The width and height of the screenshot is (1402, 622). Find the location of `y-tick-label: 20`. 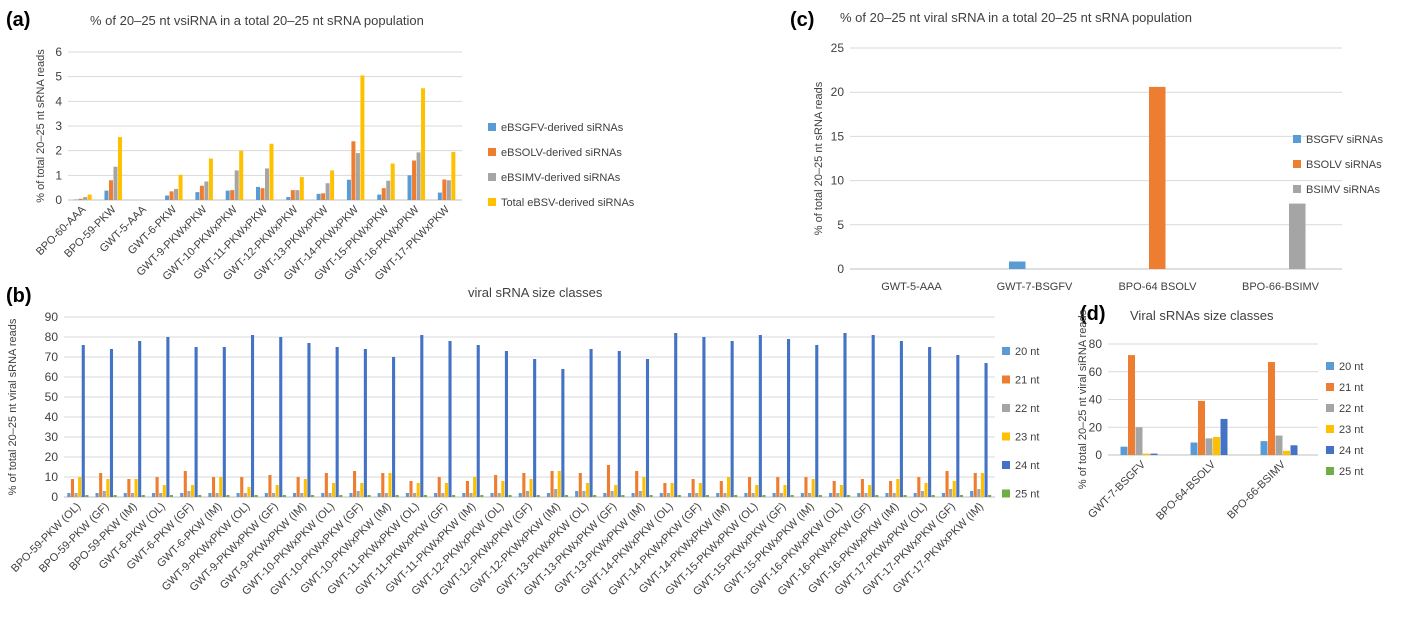

y-tick-label: 20 is located at coordinates (1096, 427).